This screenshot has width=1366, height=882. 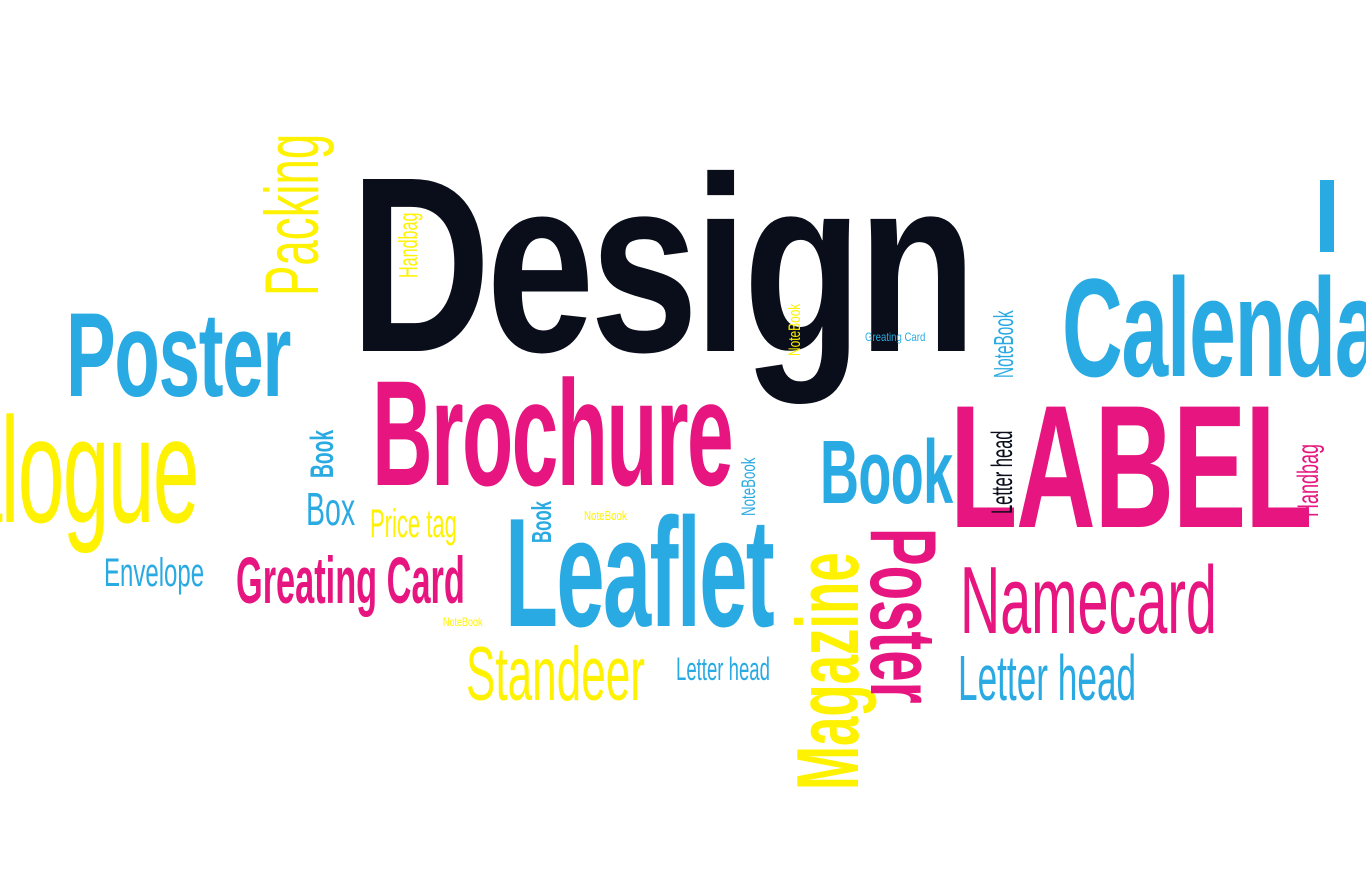 What do you see at coordinates (99, 470) in the screenshot?
I see `word-catalogue: Catalogue` at bounding box center [99, 470].